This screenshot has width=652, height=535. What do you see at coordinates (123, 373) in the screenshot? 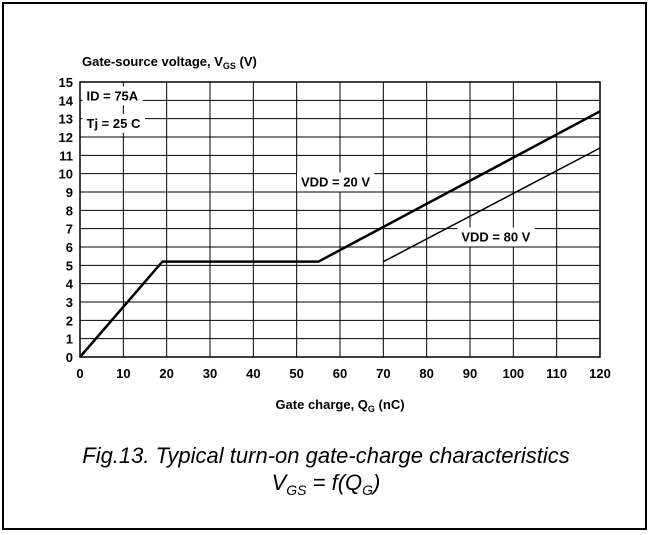
I see `x-tick-label: 10` at bounding box center [123, 373].